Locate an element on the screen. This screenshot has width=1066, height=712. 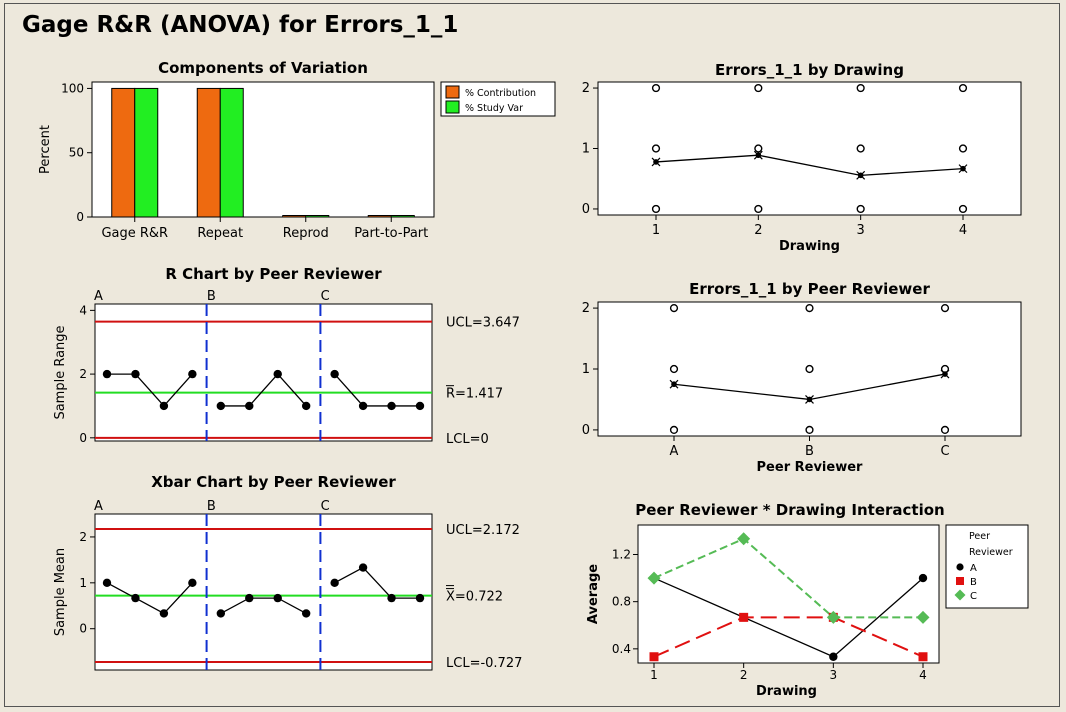
components-xtick-label: Reprod is located at coordinates (306, 233).